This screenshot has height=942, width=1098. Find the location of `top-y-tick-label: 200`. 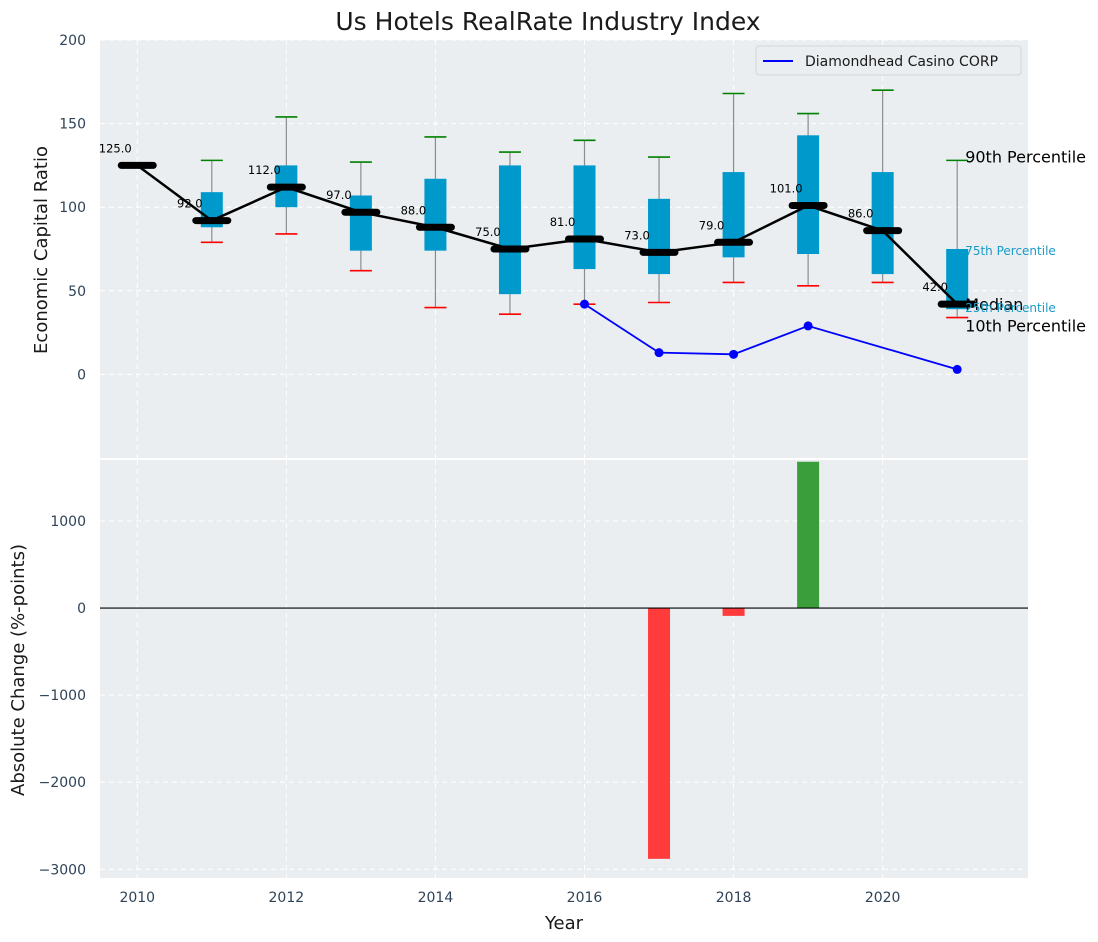

top-y-tick-label: 200 is located at coordinates (72, 41).